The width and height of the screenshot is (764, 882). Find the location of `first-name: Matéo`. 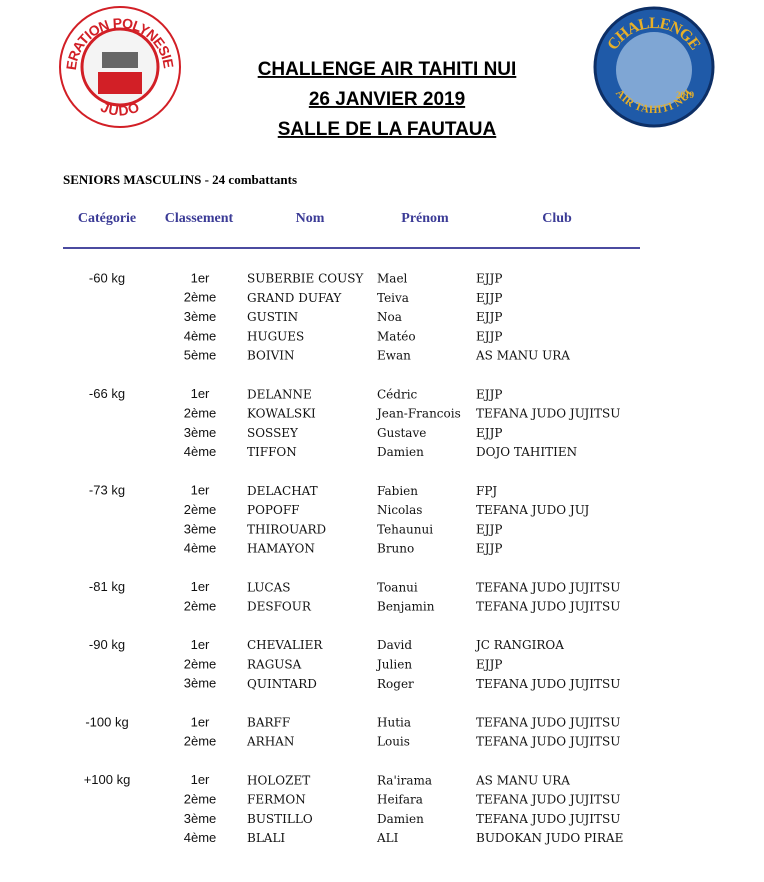

first-name: Matéo is located at coordinates (396, 336).